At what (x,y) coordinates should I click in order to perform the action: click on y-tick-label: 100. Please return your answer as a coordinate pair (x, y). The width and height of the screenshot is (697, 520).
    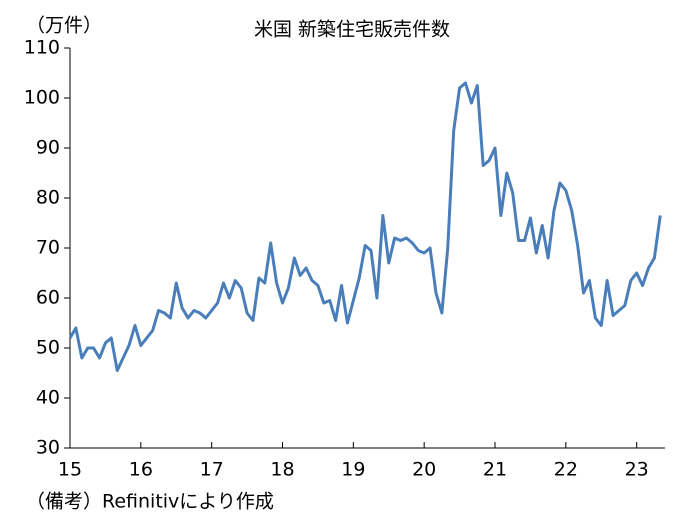
    Looking at the image, I should click on (42, 98).